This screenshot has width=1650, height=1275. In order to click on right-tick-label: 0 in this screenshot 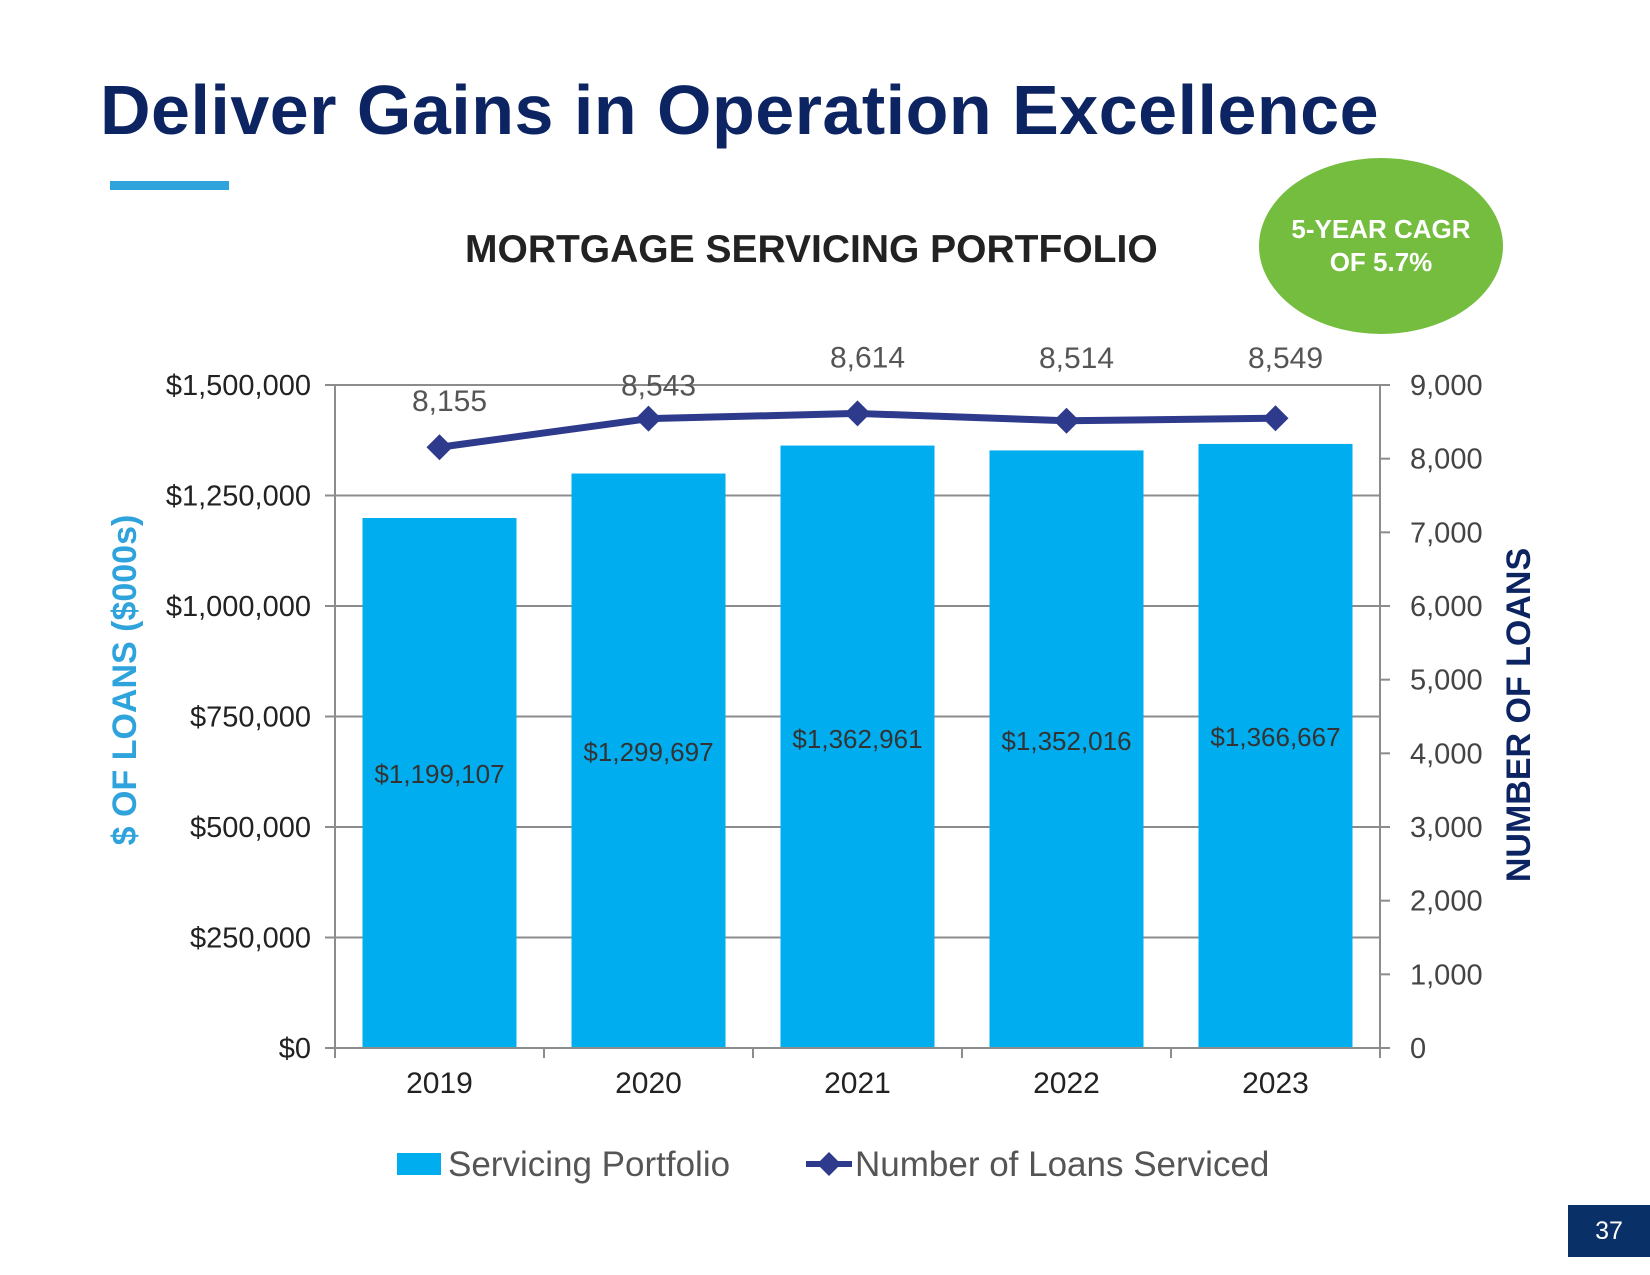, I will do `click(1418, 1049)`.